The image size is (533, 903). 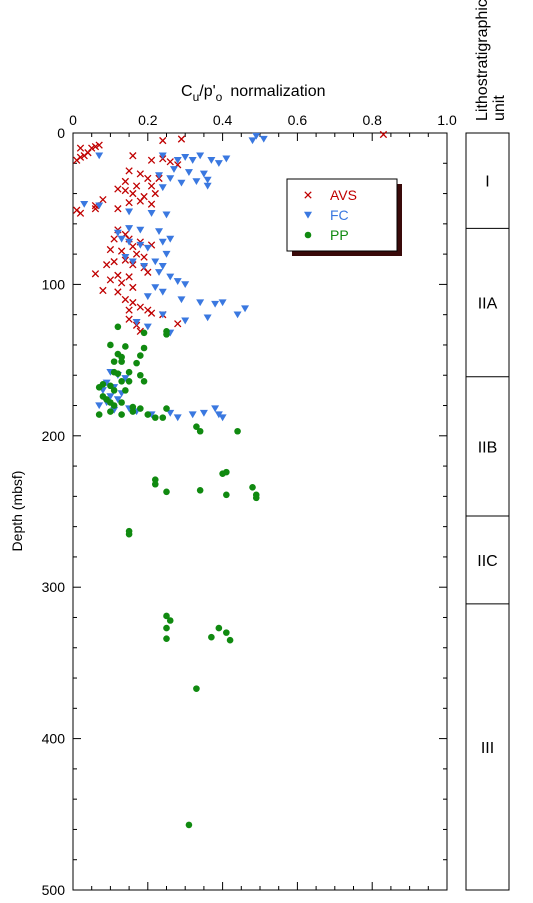 I want to click on y-tick-label: 400, so click(x=54, y=739).